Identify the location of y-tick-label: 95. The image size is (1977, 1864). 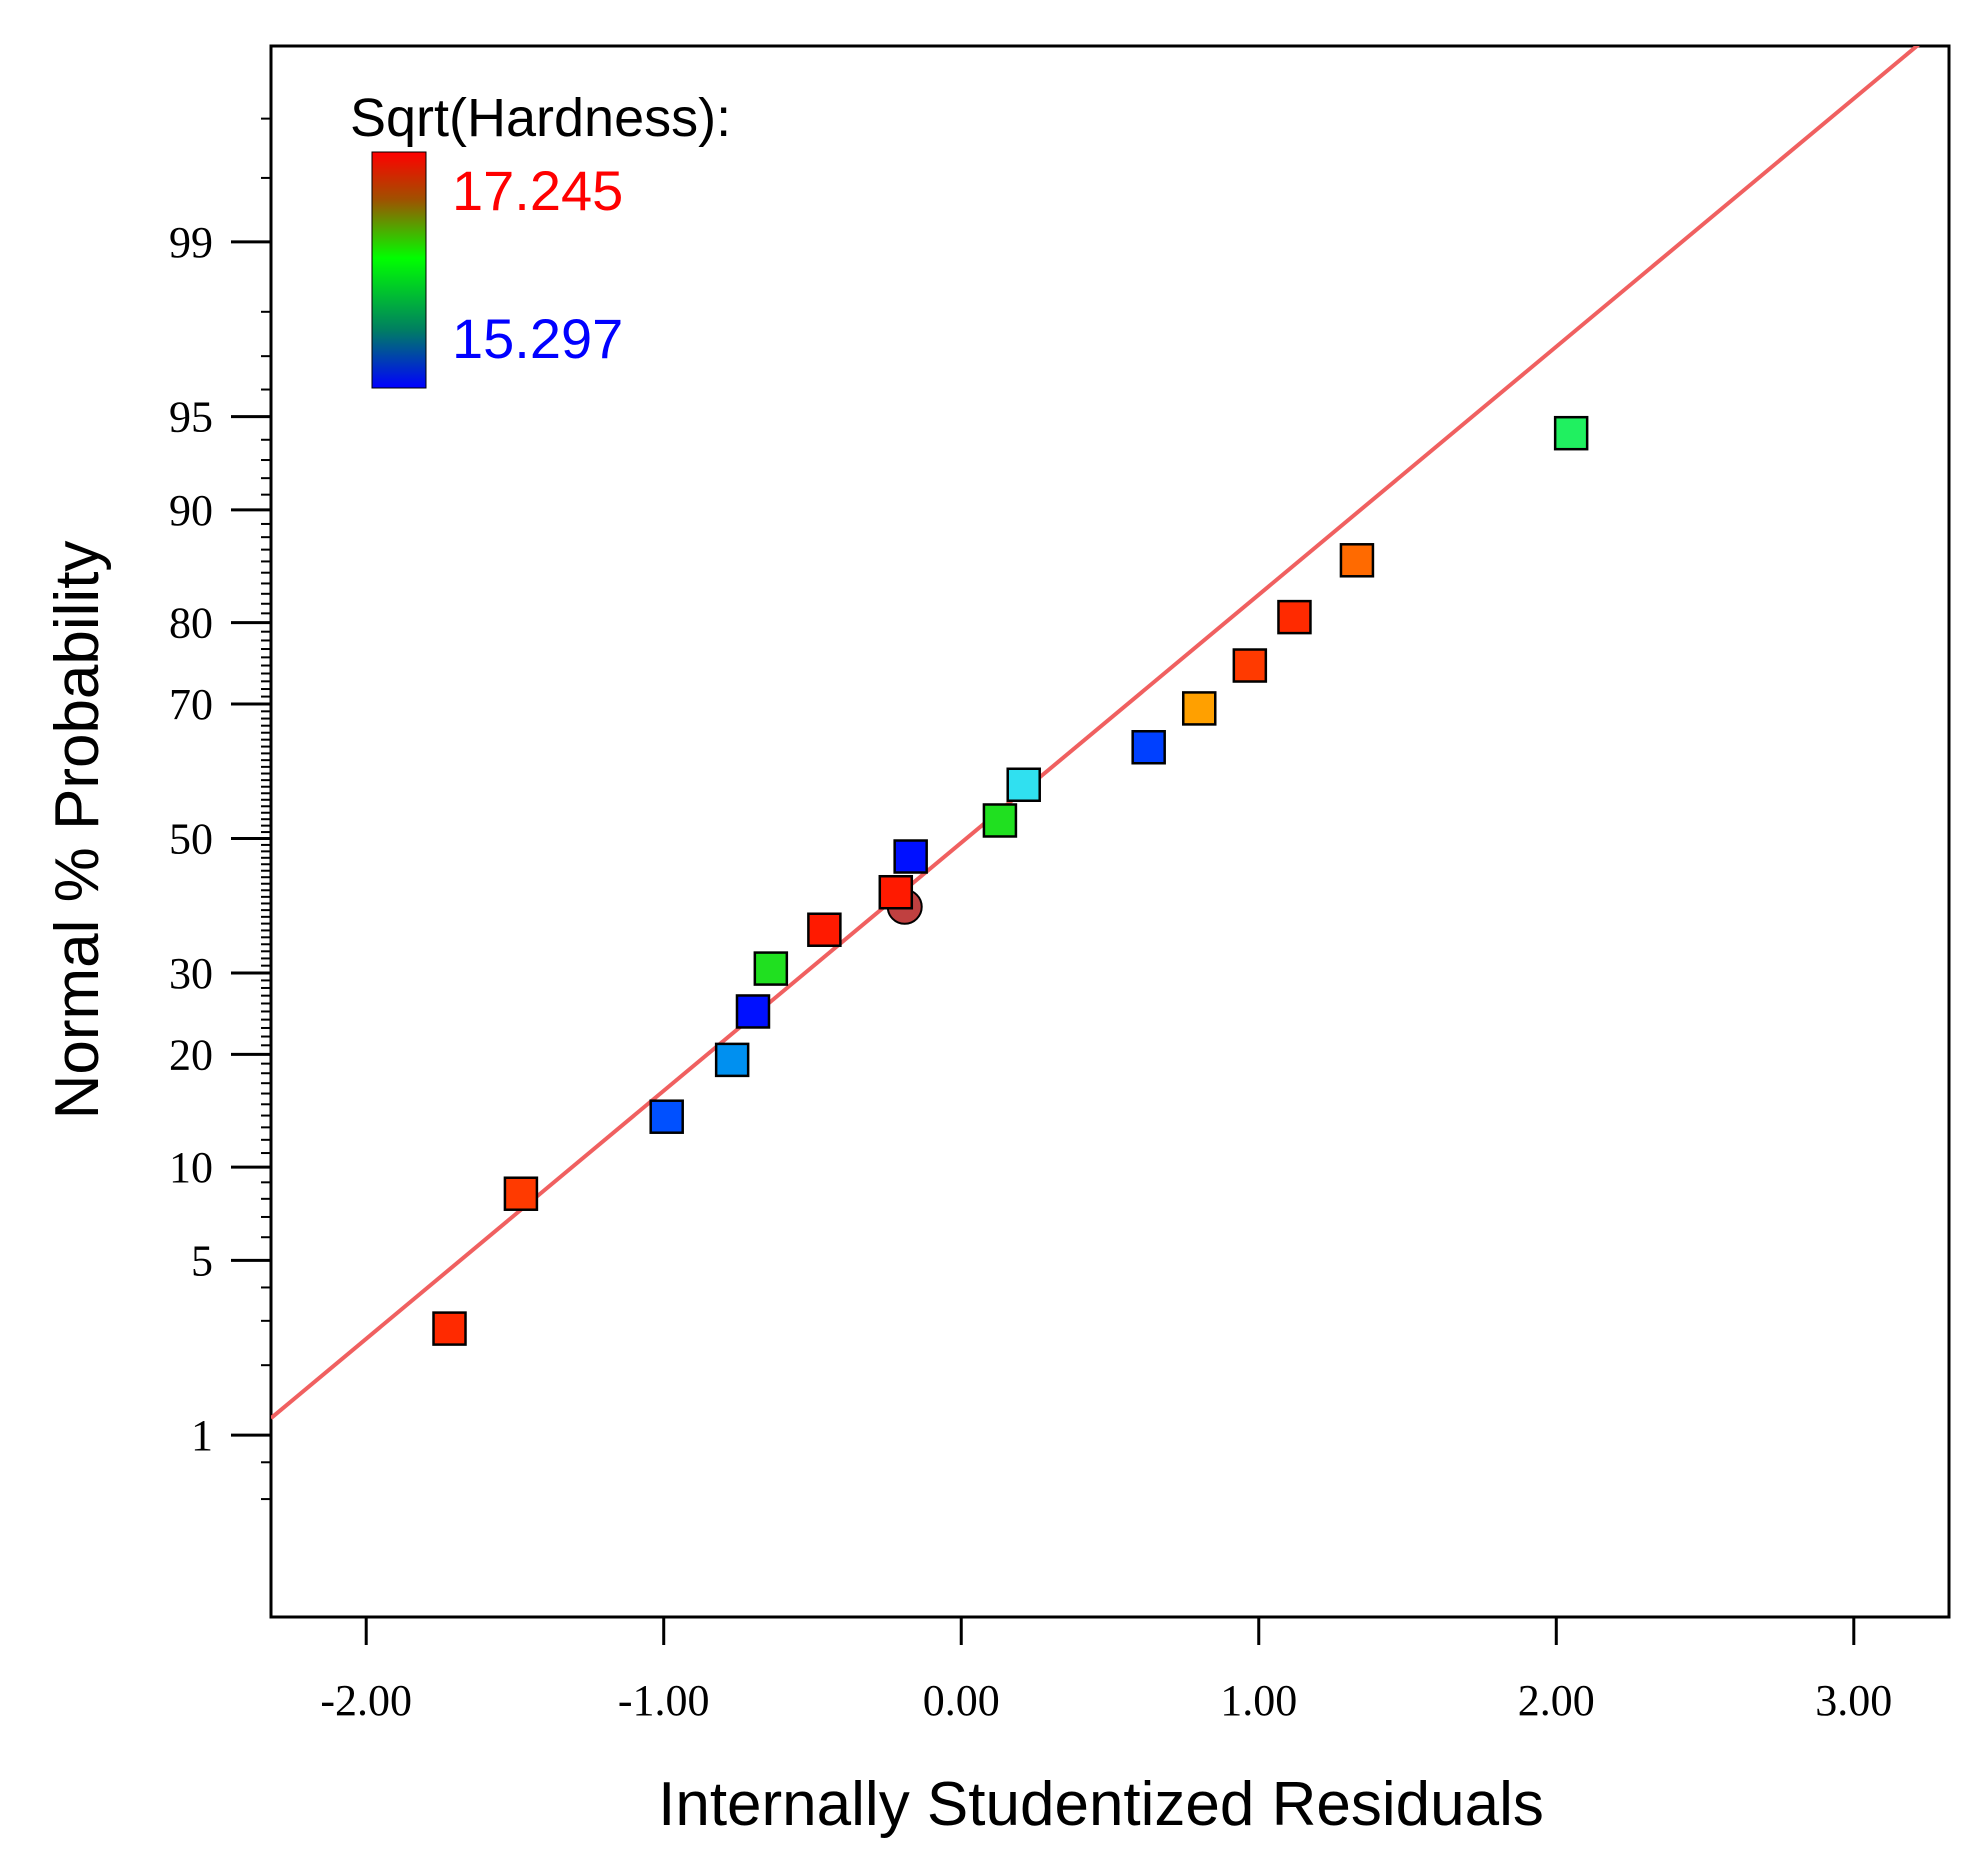
(191, 417).